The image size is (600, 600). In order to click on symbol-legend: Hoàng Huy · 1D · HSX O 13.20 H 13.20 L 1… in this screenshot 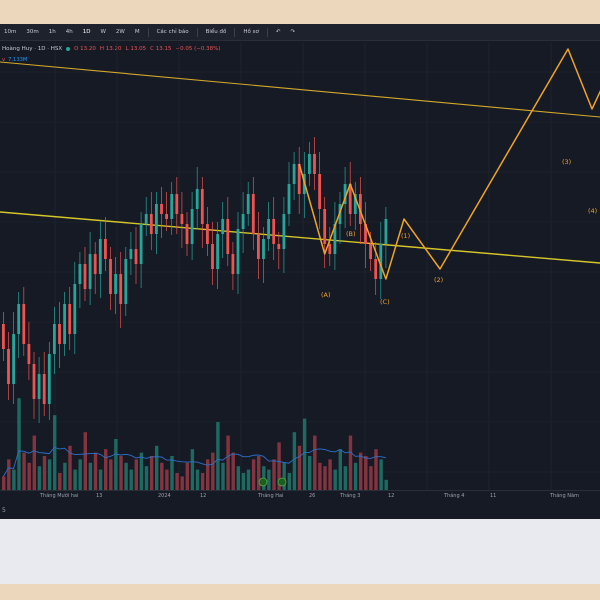, I will do `click(111, 49)`.